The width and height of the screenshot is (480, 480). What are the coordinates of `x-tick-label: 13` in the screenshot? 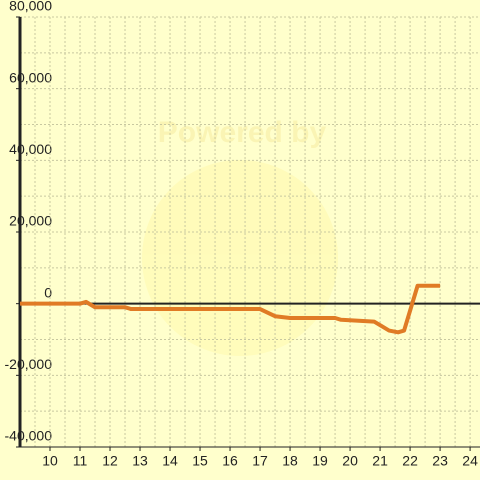 It's located at (140, 461).